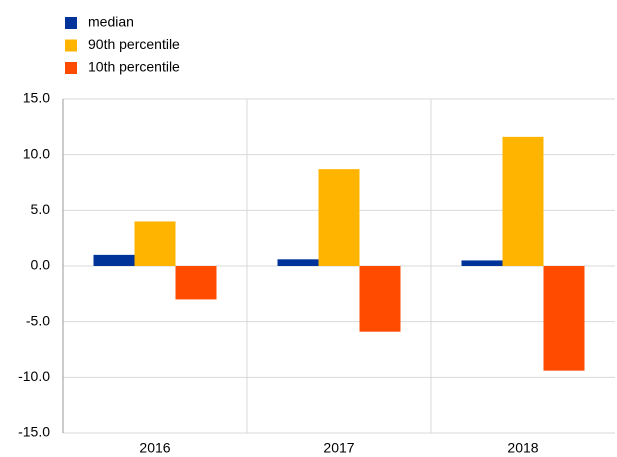 The width and height of the screenshot is (617, 457). Describe the element at coordinates (41, 265) in the screenshot. I see `y-tick-label: 0.0` at that location.